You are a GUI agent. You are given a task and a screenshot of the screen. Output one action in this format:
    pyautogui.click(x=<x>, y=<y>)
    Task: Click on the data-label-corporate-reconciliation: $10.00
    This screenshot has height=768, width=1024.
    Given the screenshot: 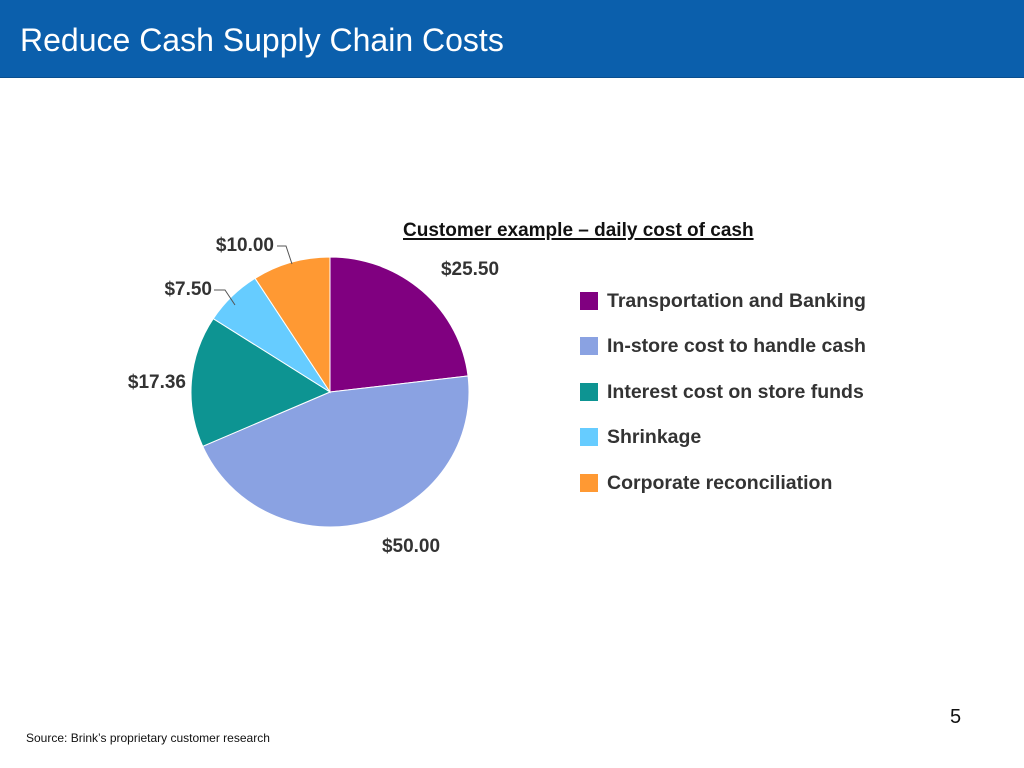 What is the action you would take?
    pyautogui.click(x=245, y=245)
    